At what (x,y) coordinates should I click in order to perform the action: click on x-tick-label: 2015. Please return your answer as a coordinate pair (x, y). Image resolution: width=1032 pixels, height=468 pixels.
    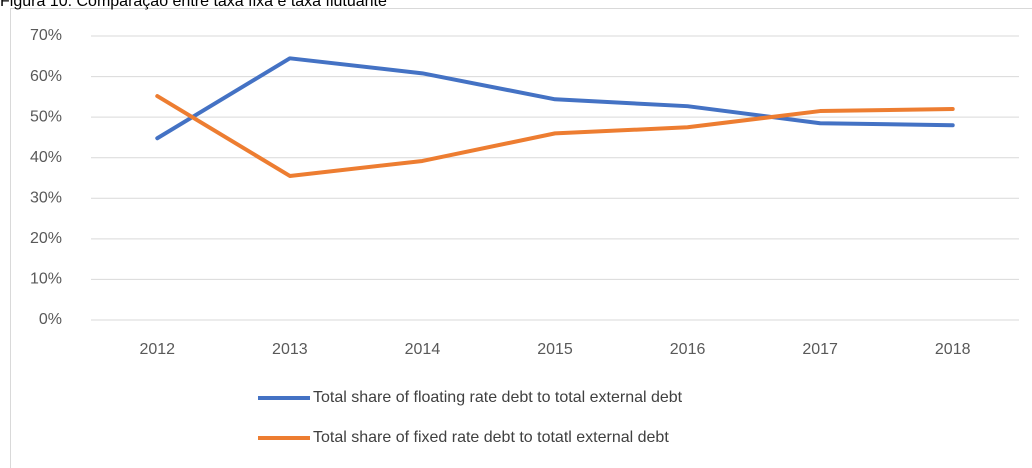
    Looking at the image, I should click on (555, 349).